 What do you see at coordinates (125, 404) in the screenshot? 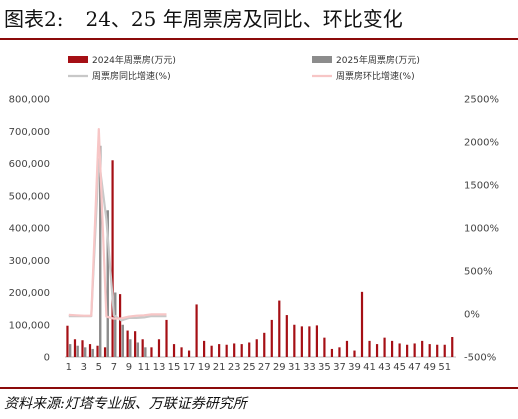
I see `source-note: 资料来源:灯塔专业版、万联证券研究所` at bounding box center [125, 404].